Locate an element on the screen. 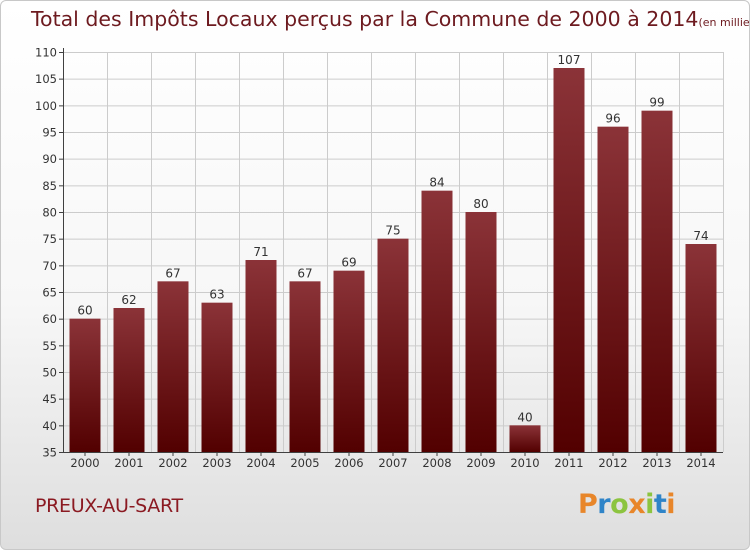 The width and height of the screenshot is (750, 550). x-tick-label-2001: 2001 is located at coordinates (128, 463).